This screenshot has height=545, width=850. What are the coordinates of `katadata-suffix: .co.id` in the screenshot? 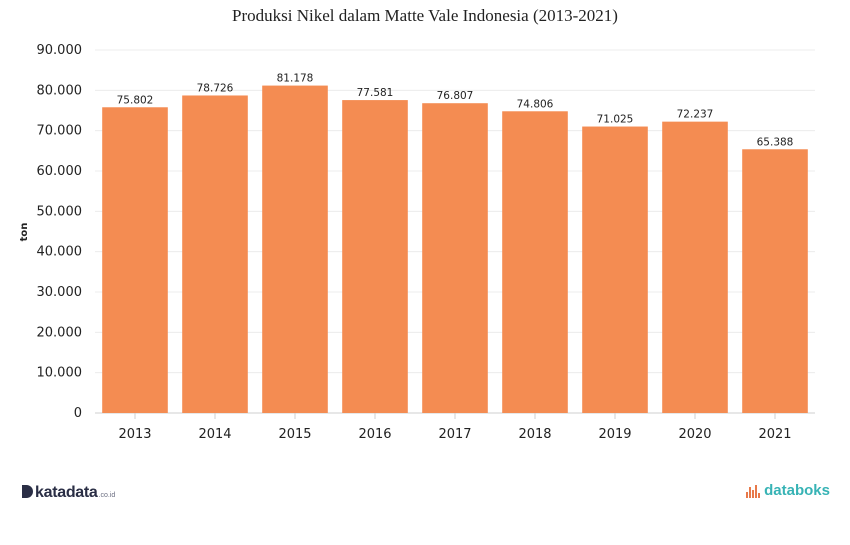 It's located at (107, 495).